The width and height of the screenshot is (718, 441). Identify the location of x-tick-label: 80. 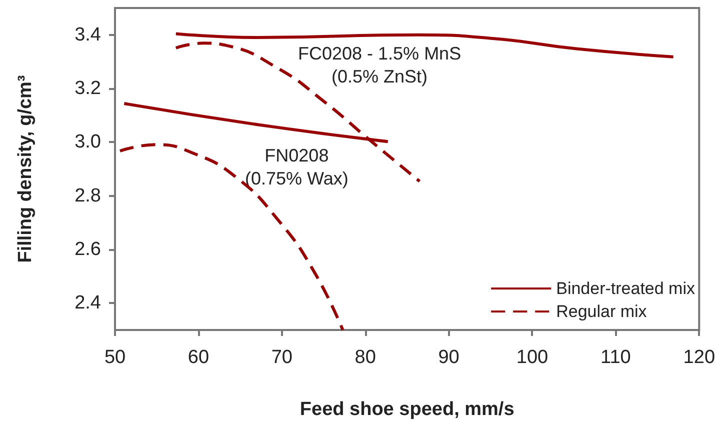
(365, 357).